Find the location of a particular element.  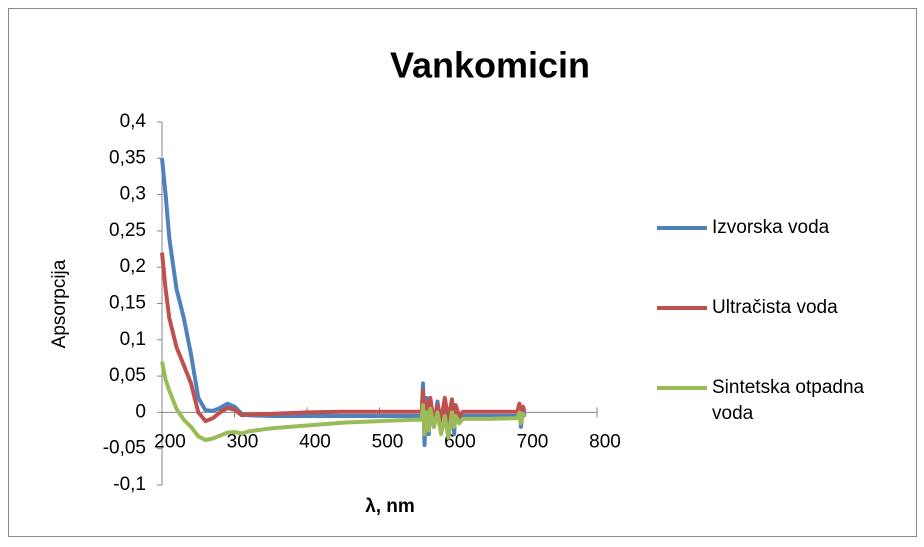

x-tick-label: 400 is located at coordinates (315, 441).